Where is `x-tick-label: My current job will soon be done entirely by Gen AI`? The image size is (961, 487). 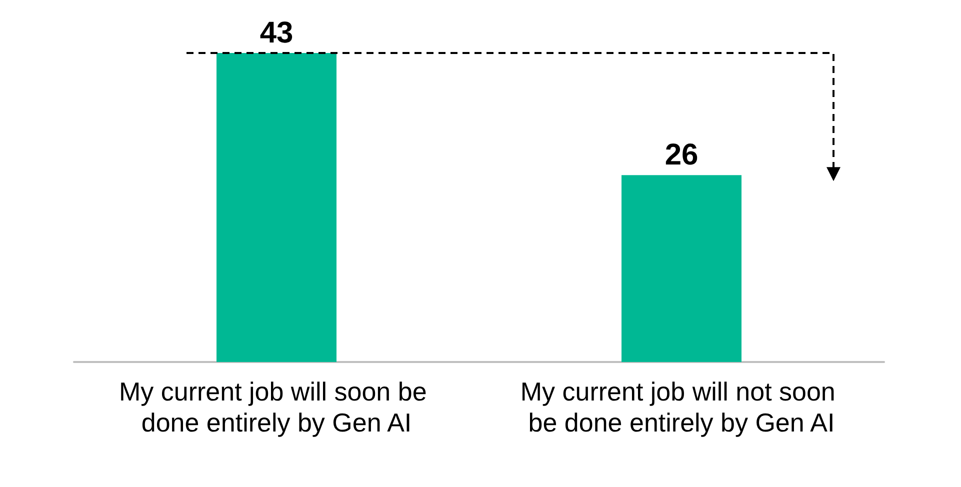 x-tick-label: My current job will soon be done entirely by Gen AI is located at coordinates (276, 407).